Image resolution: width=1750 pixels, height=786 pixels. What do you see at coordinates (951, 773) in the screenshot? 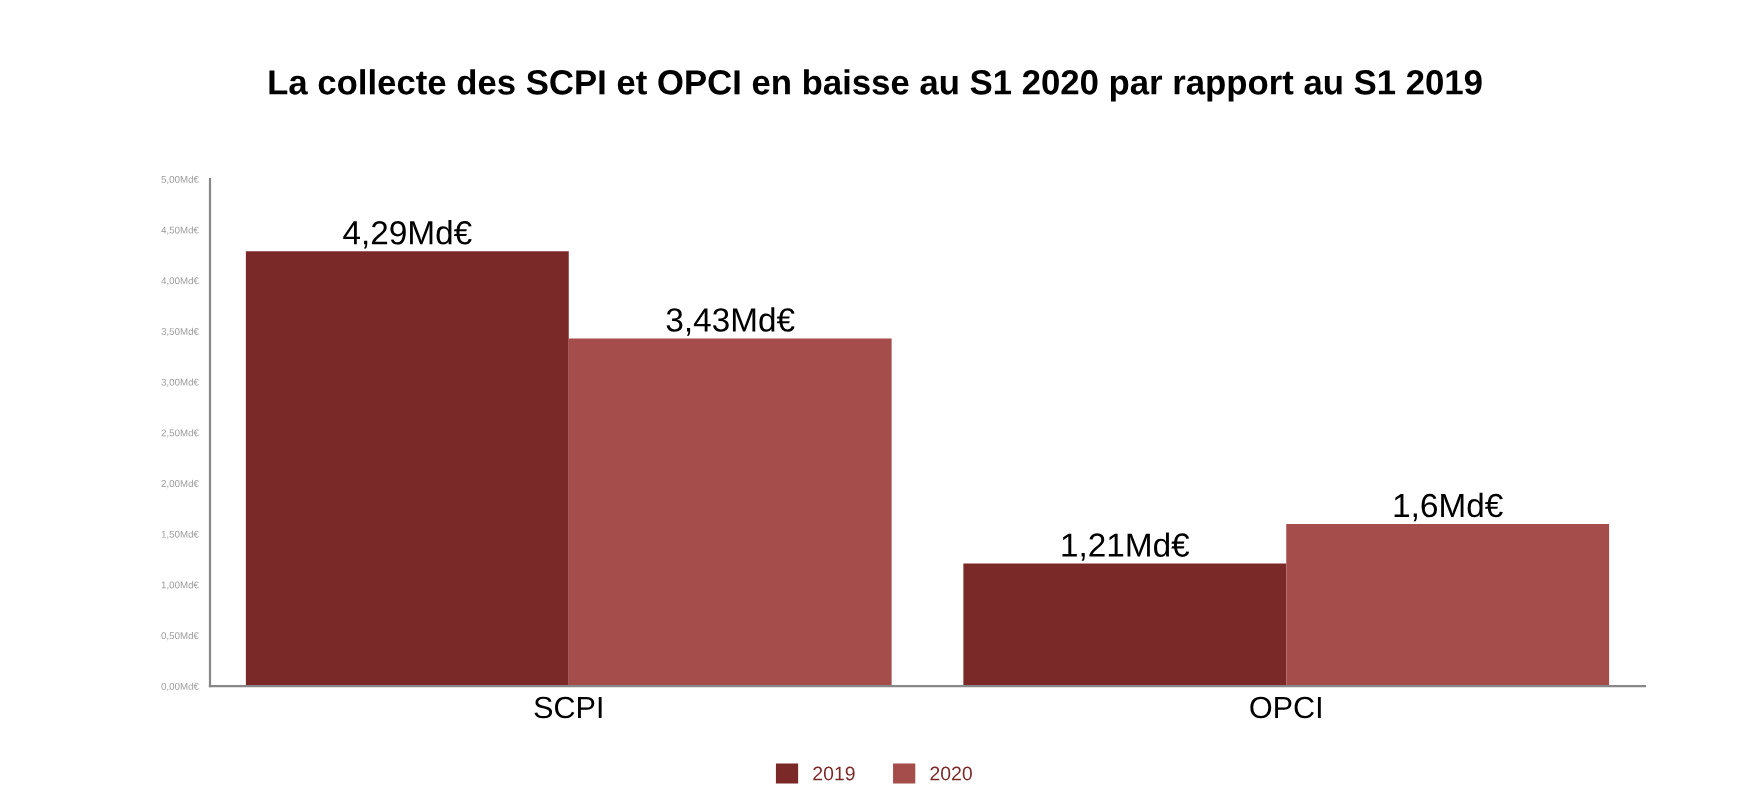
I see `legend-label: 2020` at bounding box center [951, 773].